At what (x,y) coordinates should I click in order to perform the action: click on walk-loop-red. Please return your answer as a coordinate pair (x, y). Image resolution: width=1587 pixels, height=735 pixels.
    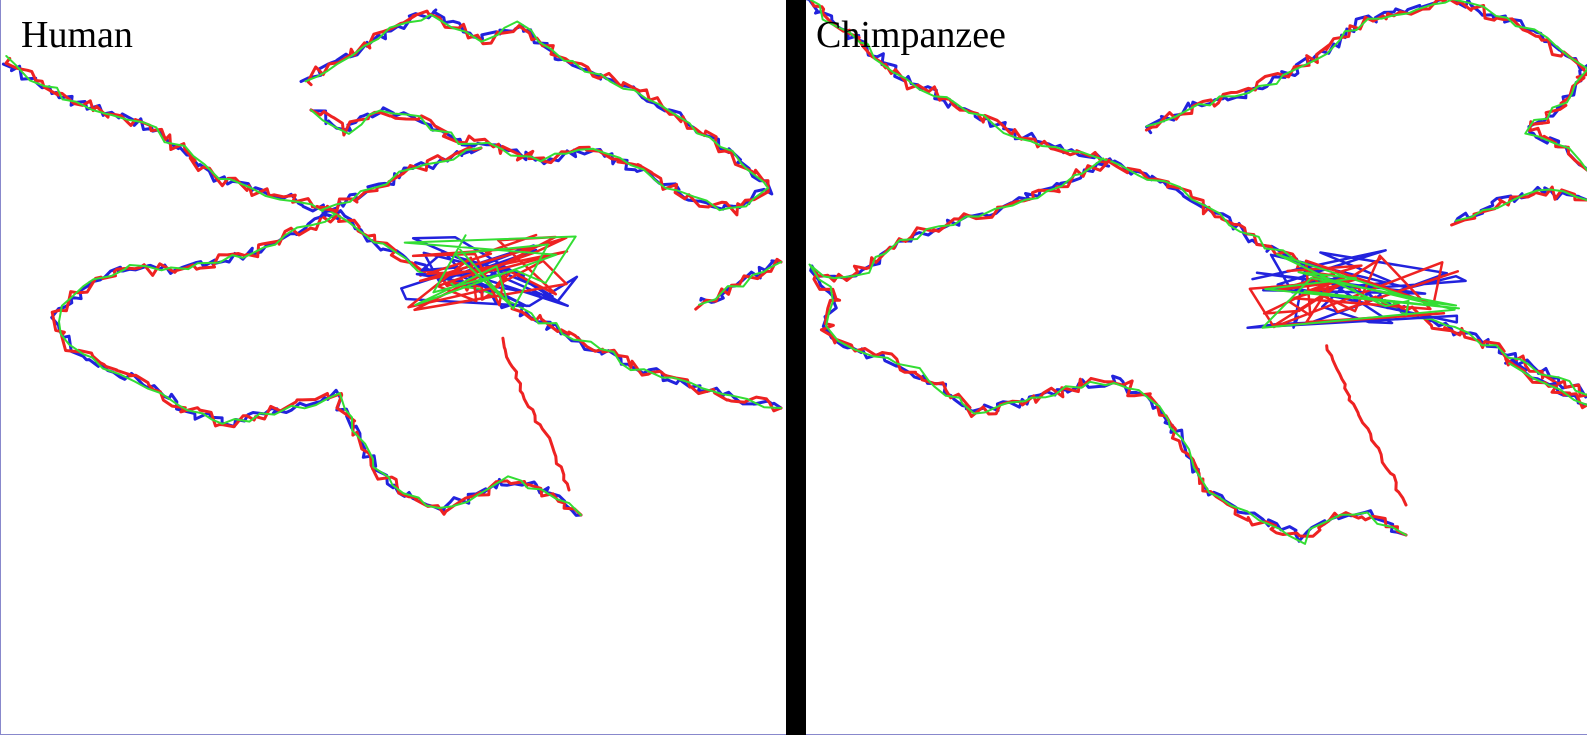
    Looking at the image, I should click on (316, 365).